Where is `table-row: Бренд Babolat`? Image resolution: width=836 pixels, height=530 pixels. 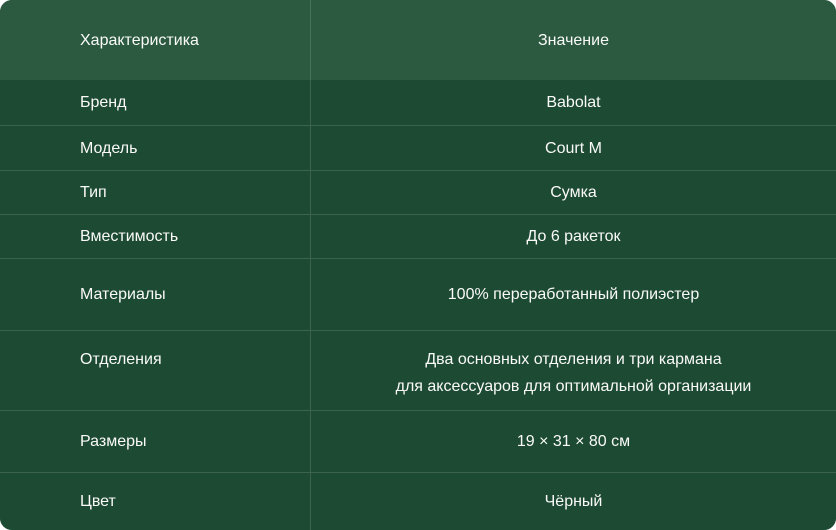
table-row: Бренд Babolat is located at coordinates (418, 102).